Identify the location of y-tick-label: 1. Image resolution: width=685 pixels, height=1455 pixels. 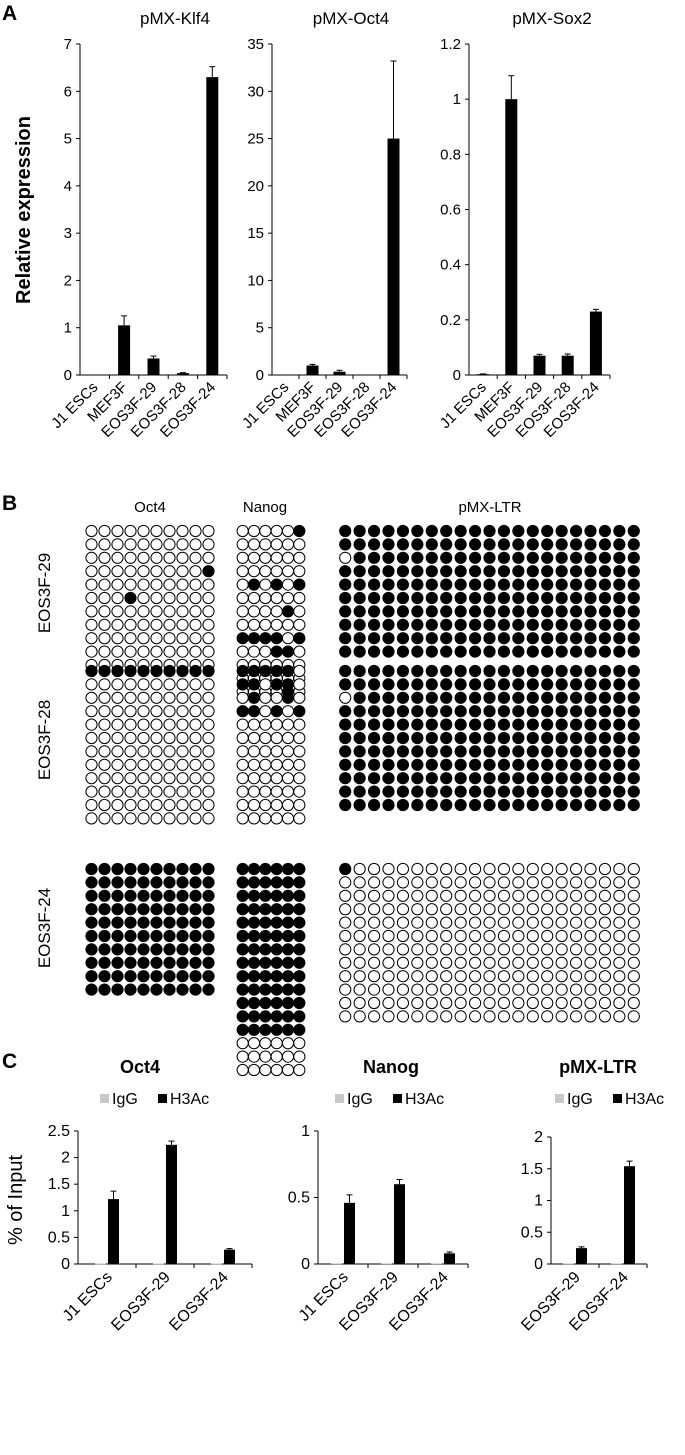
(457, 99).